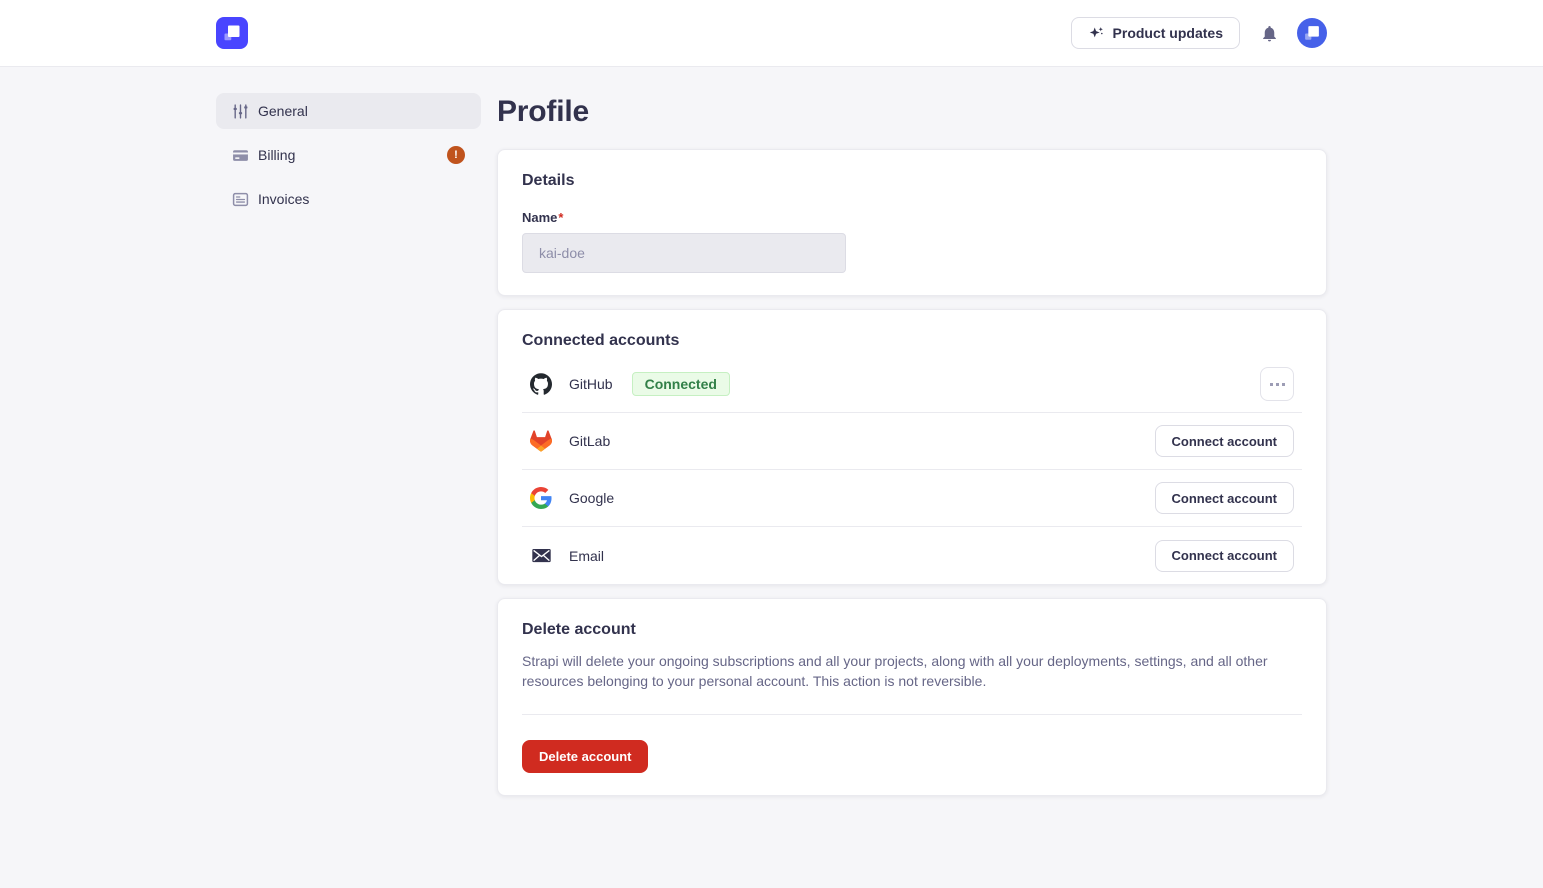  I want to click on name-input, so click(684, 253).